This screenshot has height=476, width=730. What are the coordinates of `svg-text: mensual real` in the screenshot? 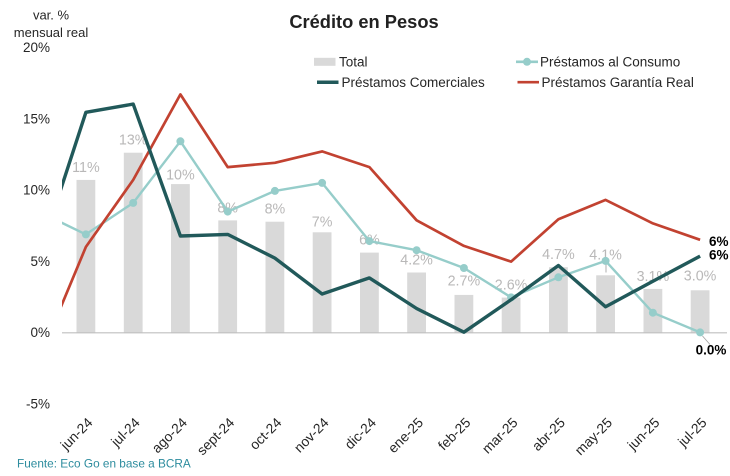 It's located at (51, 32).